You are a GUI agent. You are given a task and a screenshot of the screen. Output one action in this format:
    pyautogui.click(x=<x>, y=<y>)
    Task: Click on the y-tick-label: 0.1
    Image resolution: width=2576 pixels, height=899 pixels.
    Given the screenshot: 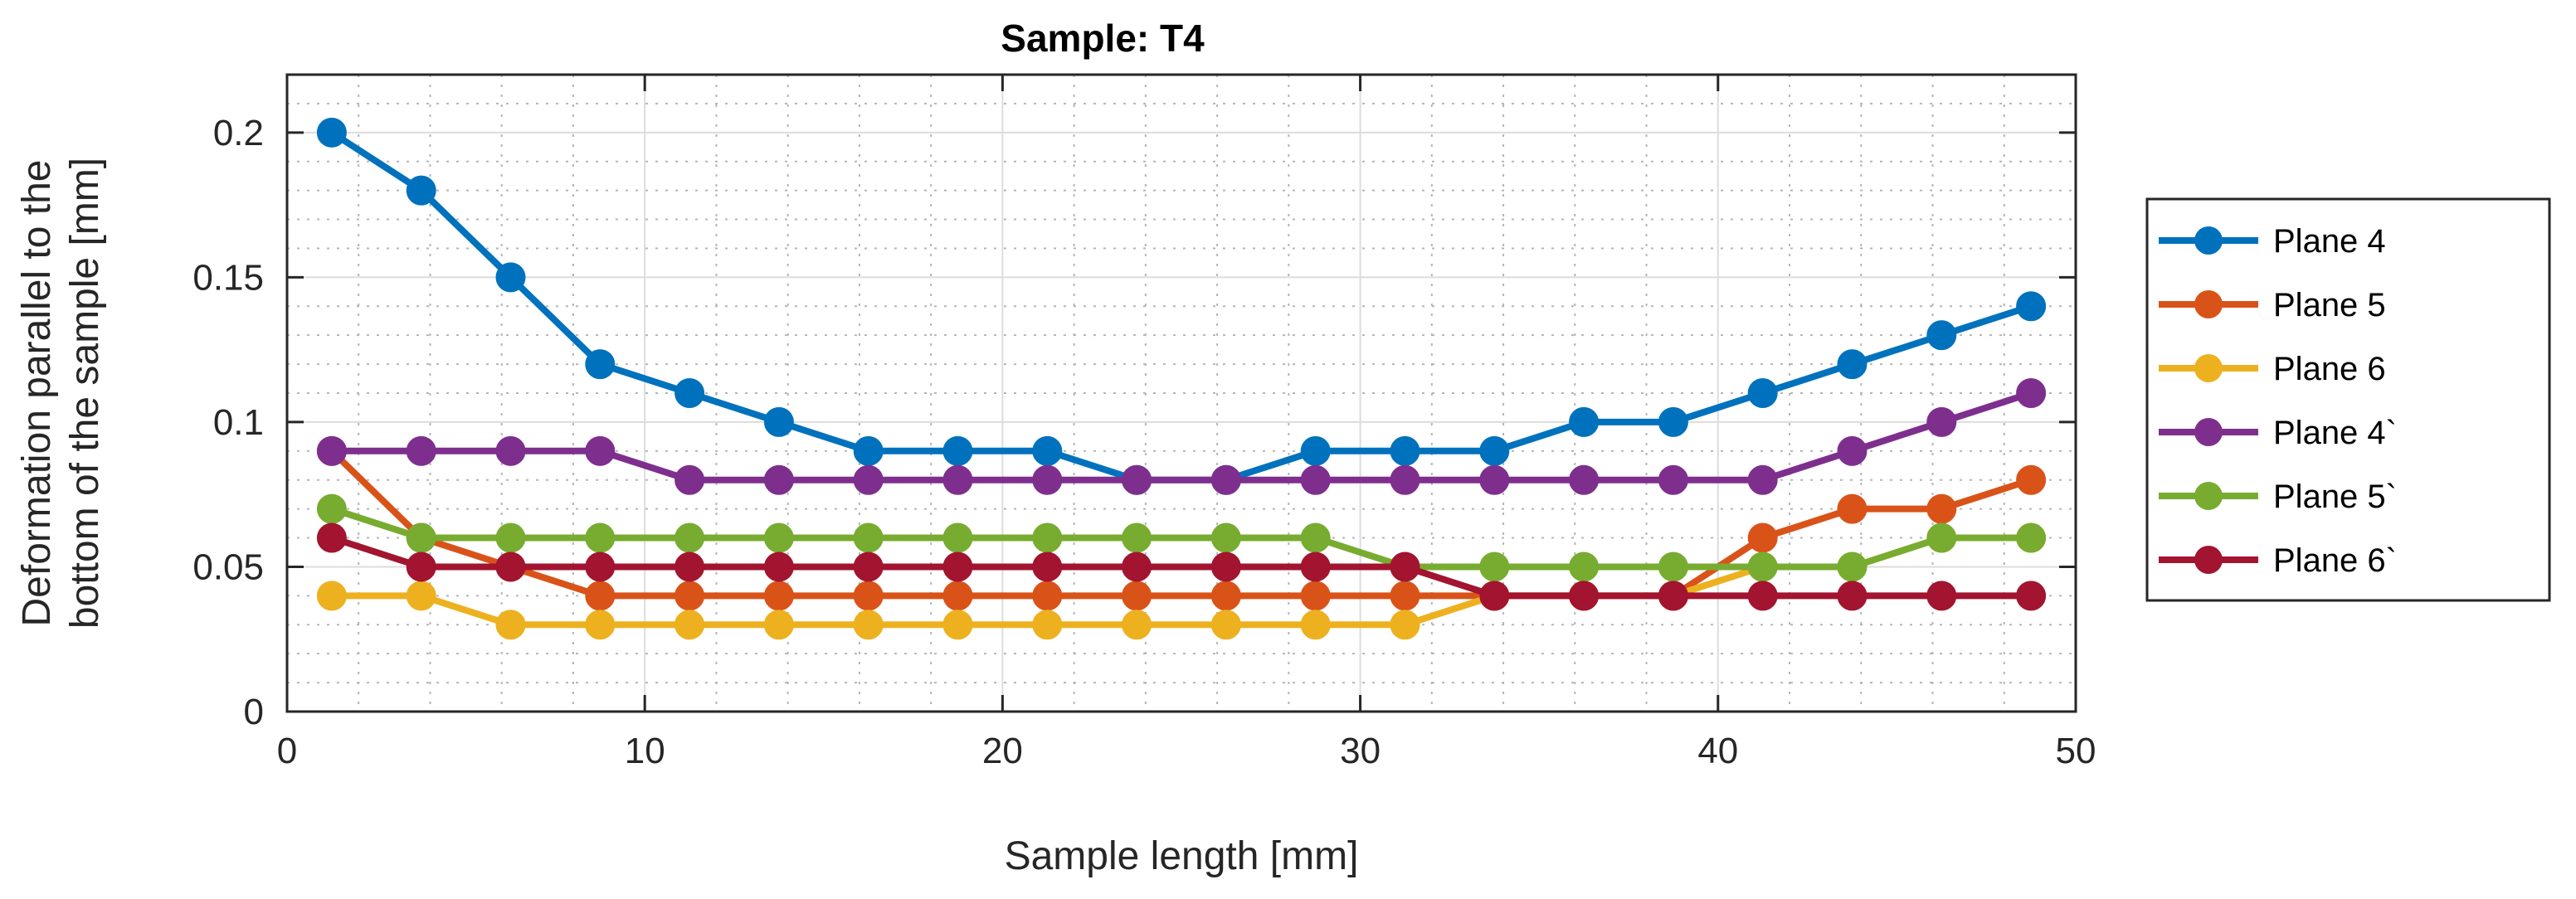 What is the action you would take?
    pyautogui.click(x=238, y=423)
    